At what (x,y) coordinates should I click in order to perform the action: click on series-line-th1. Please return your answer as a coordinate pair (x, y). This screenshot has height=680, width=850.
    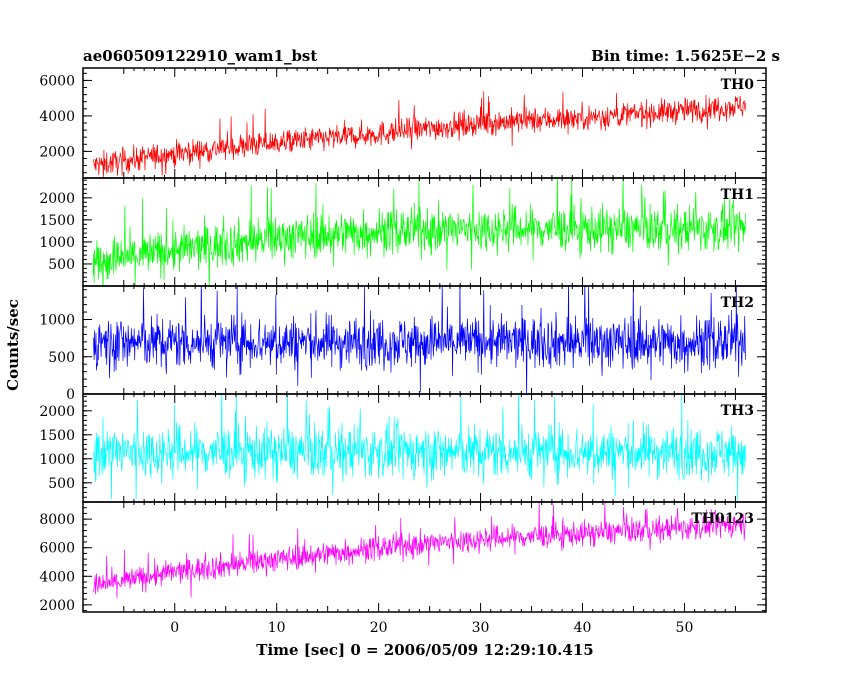
    Looking at the image, I should click on (419, 232).